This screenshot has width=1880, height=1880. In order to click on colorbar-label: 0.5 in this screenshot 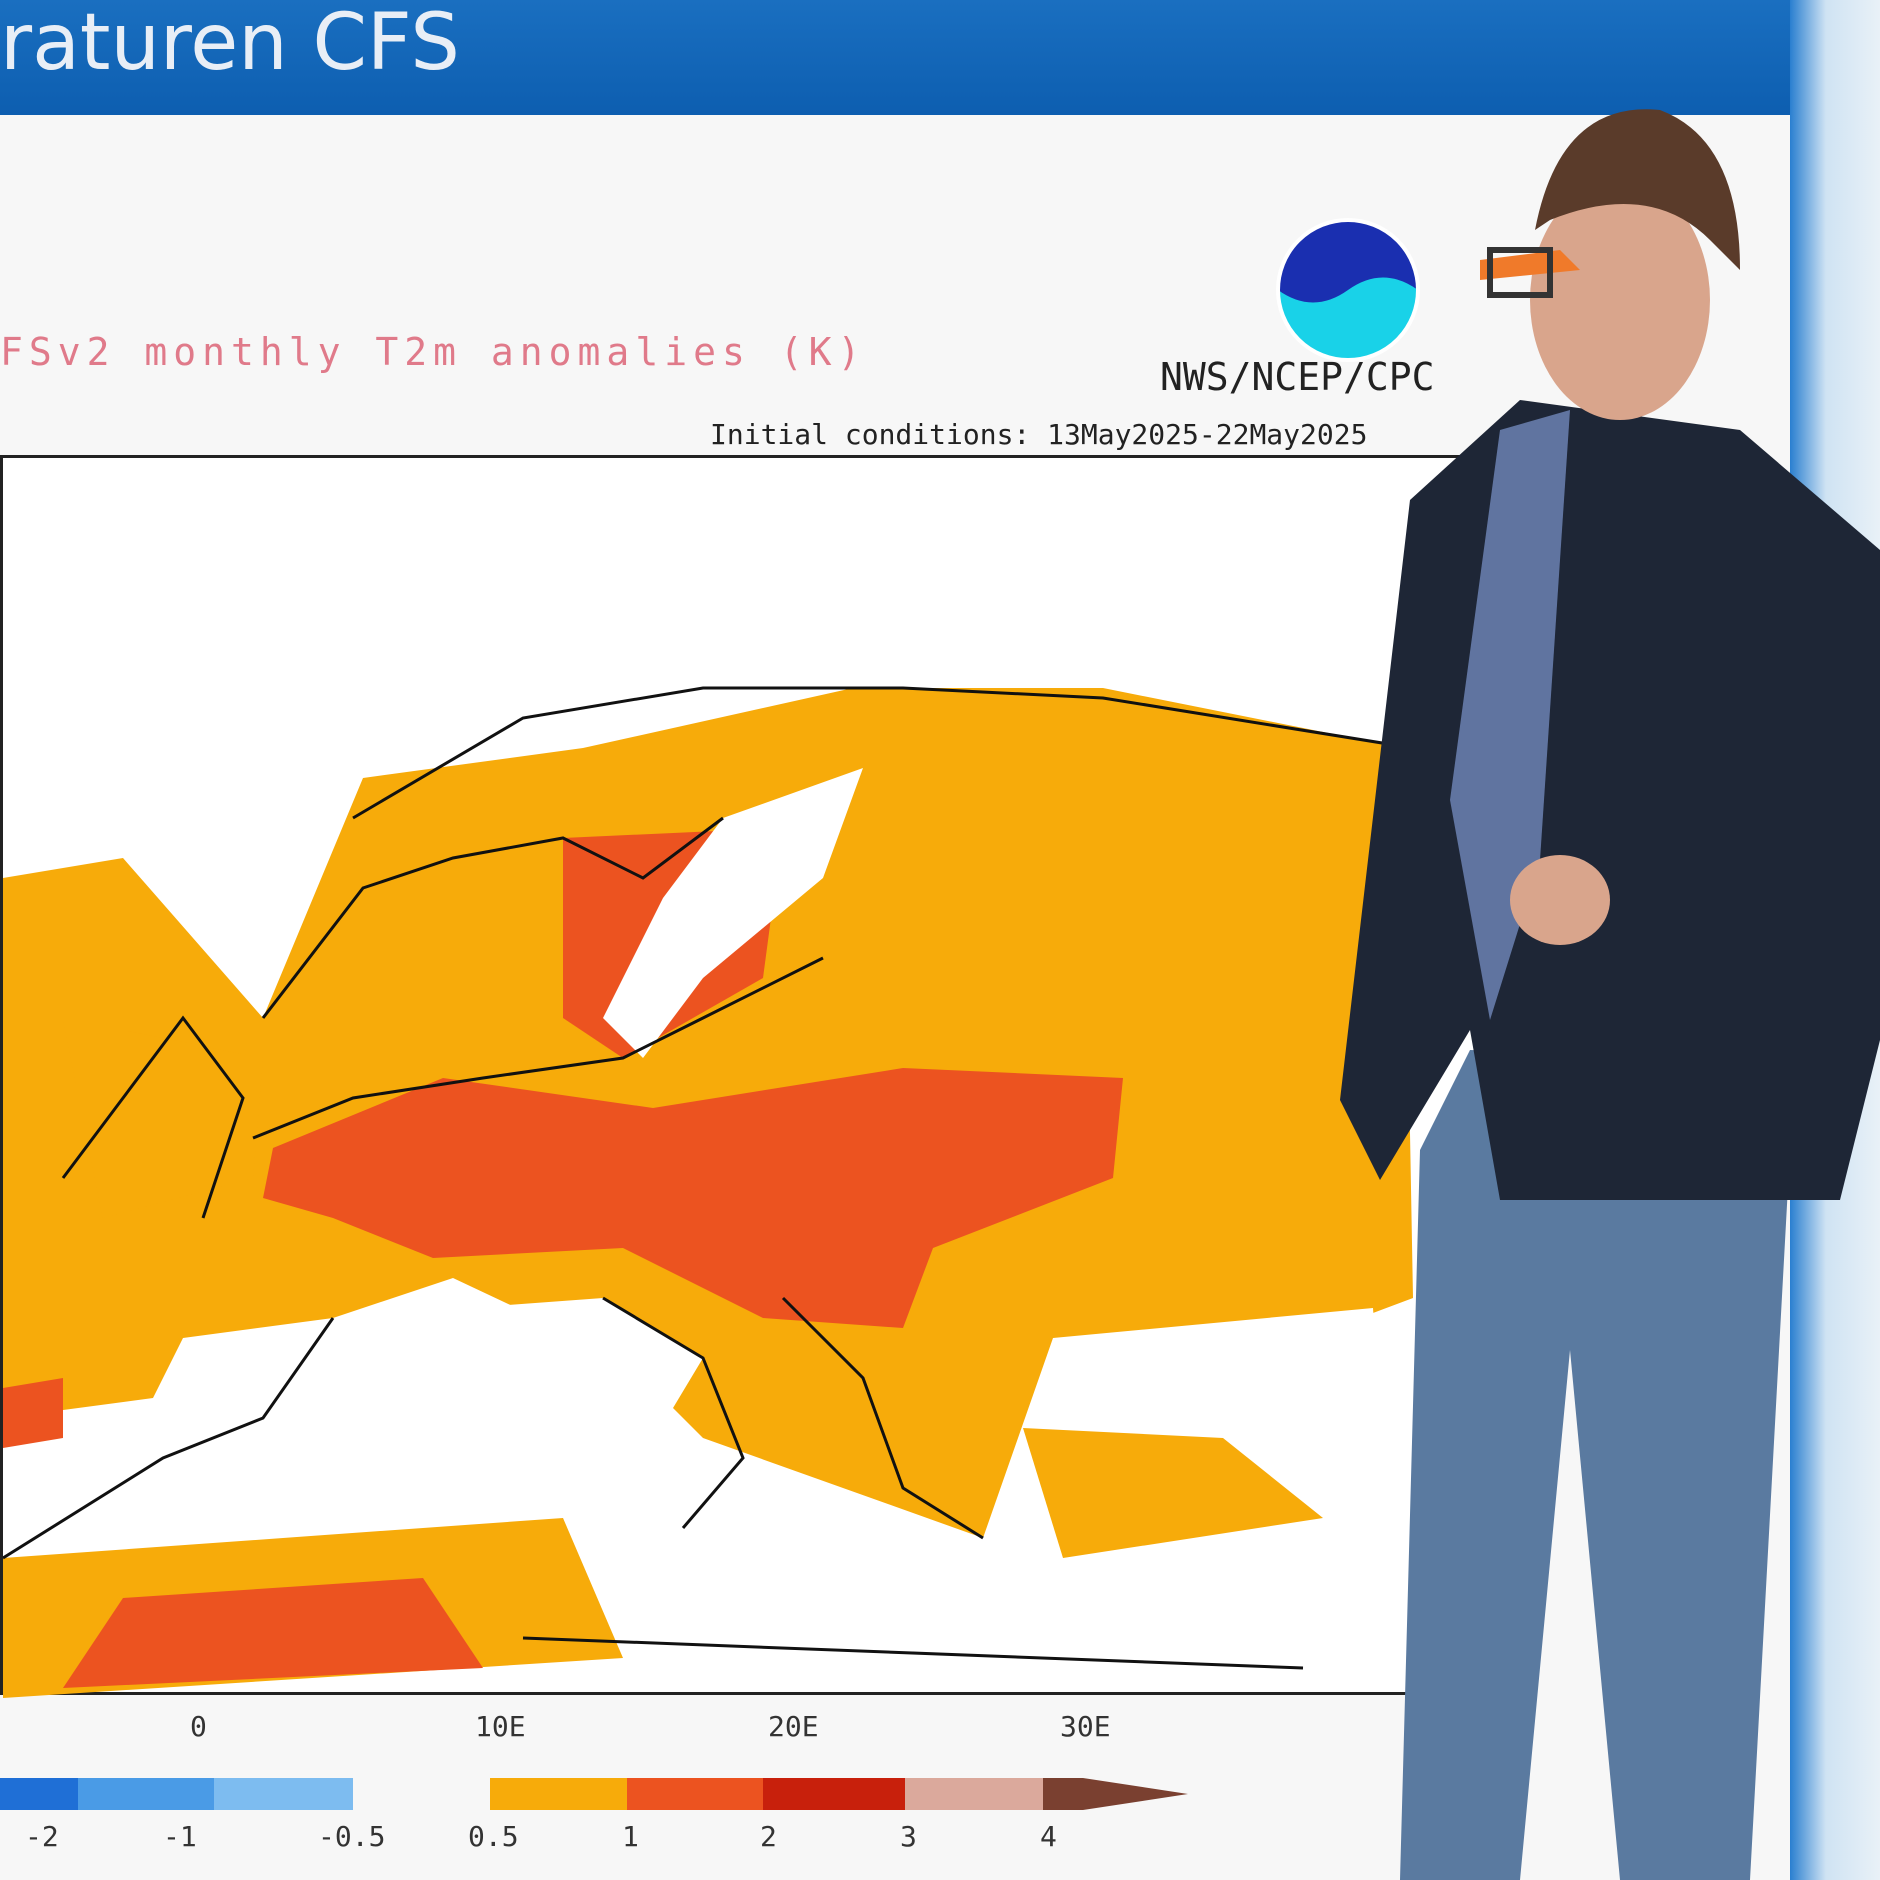, I will do `click(493, 1836)`.